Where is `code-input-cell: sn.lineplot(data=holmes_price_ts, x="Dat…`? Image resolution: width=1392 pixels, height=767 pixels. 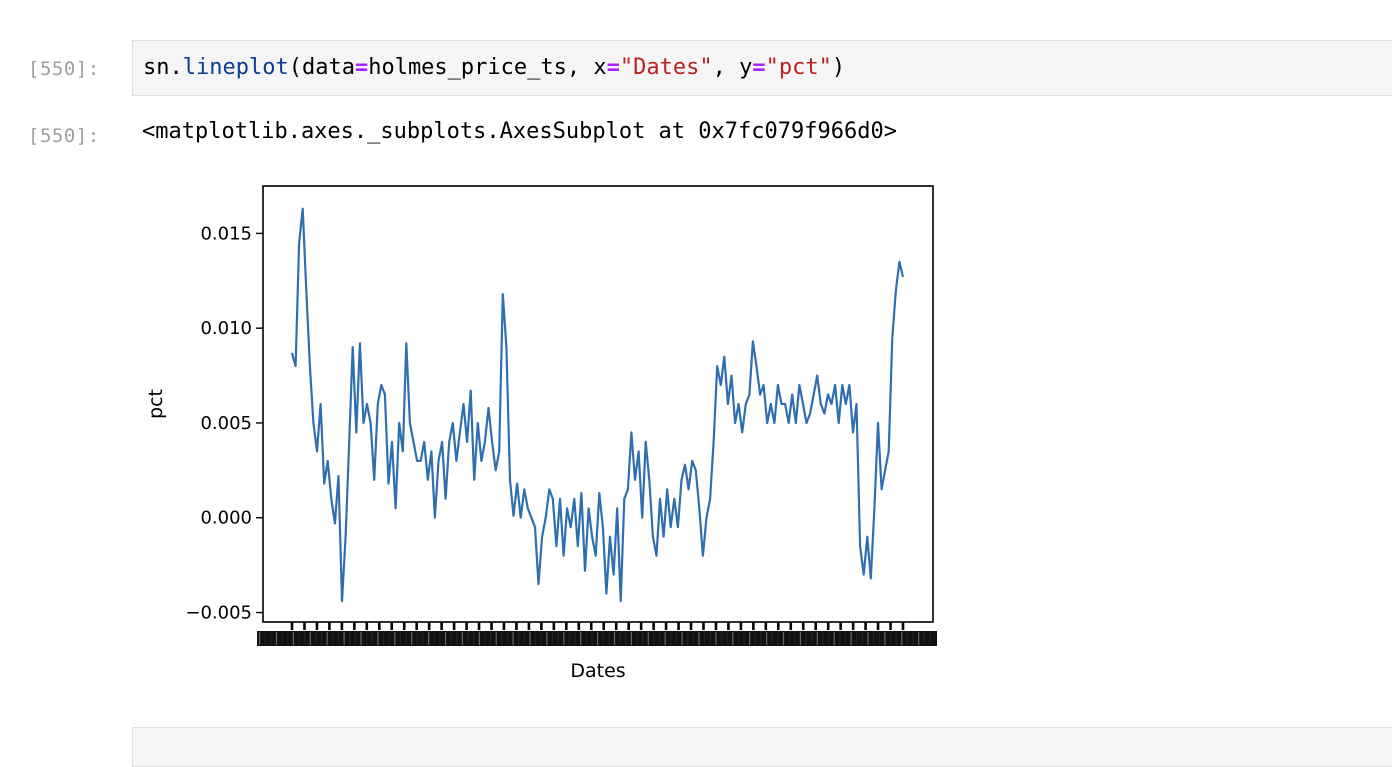 code-input-cell: sn.lineplot(data=holmes_price_ts, x="Dat… is located at coordinates (762, 68).